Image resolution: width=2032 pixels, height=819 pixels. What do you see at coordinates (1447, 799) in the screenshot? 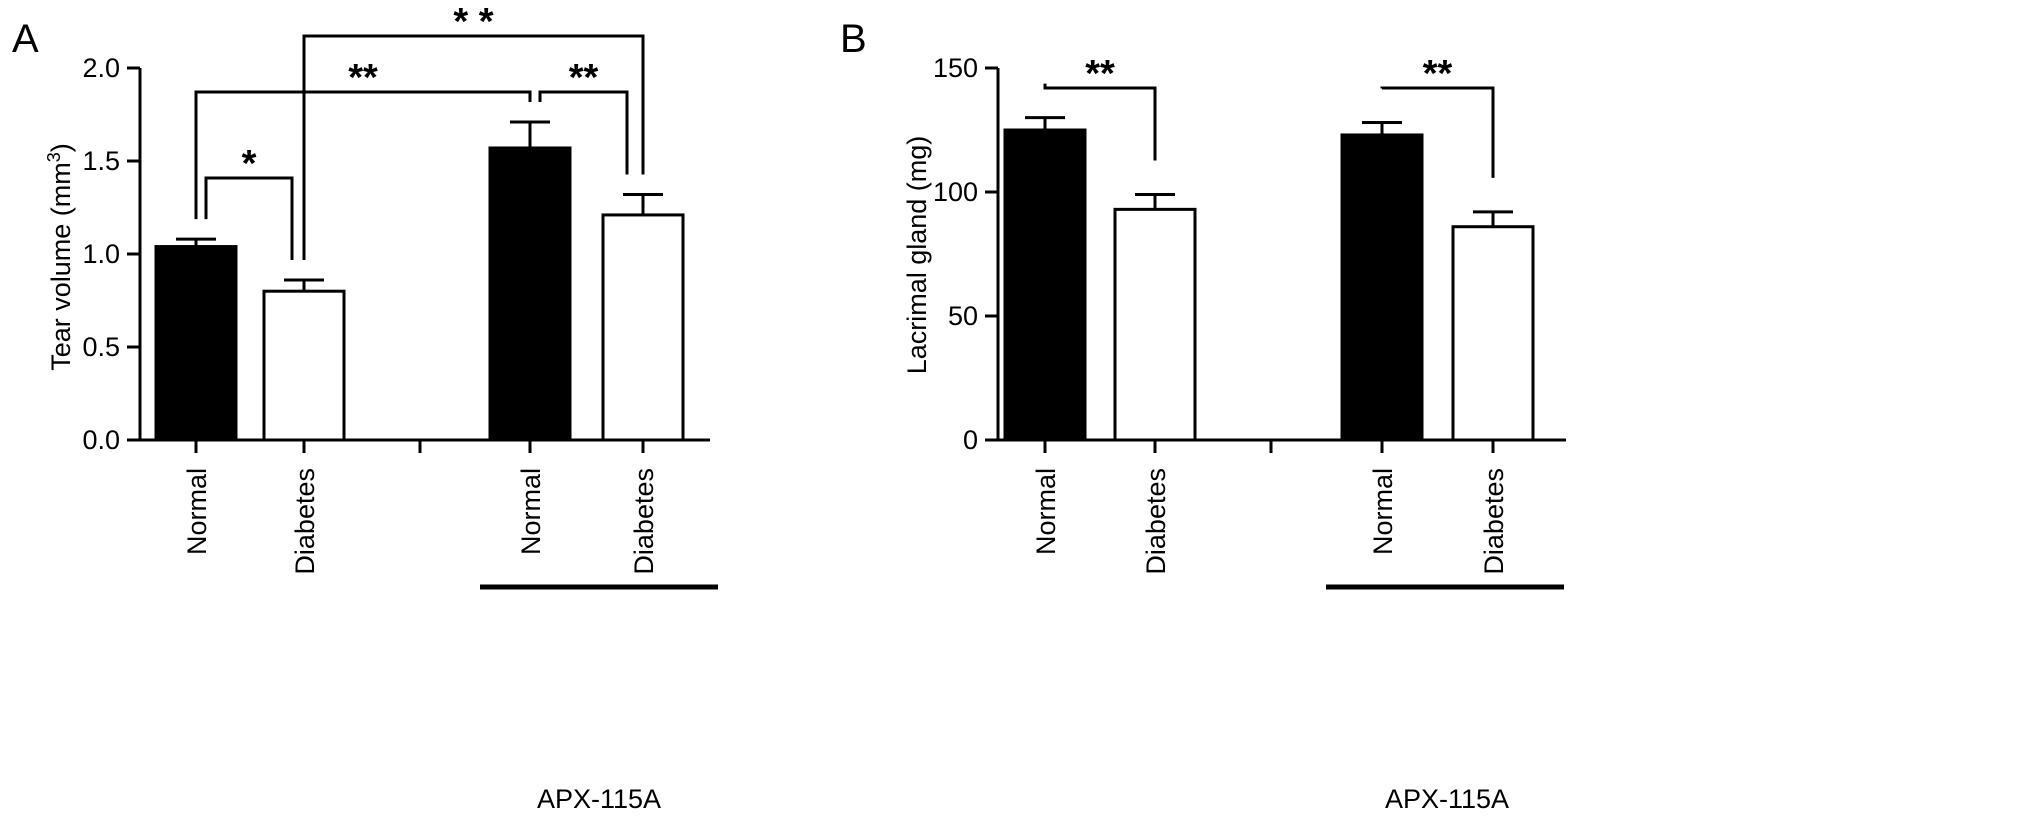
I see `panel-b-group-label: APX-115A` at bounding box center [1447, 799].